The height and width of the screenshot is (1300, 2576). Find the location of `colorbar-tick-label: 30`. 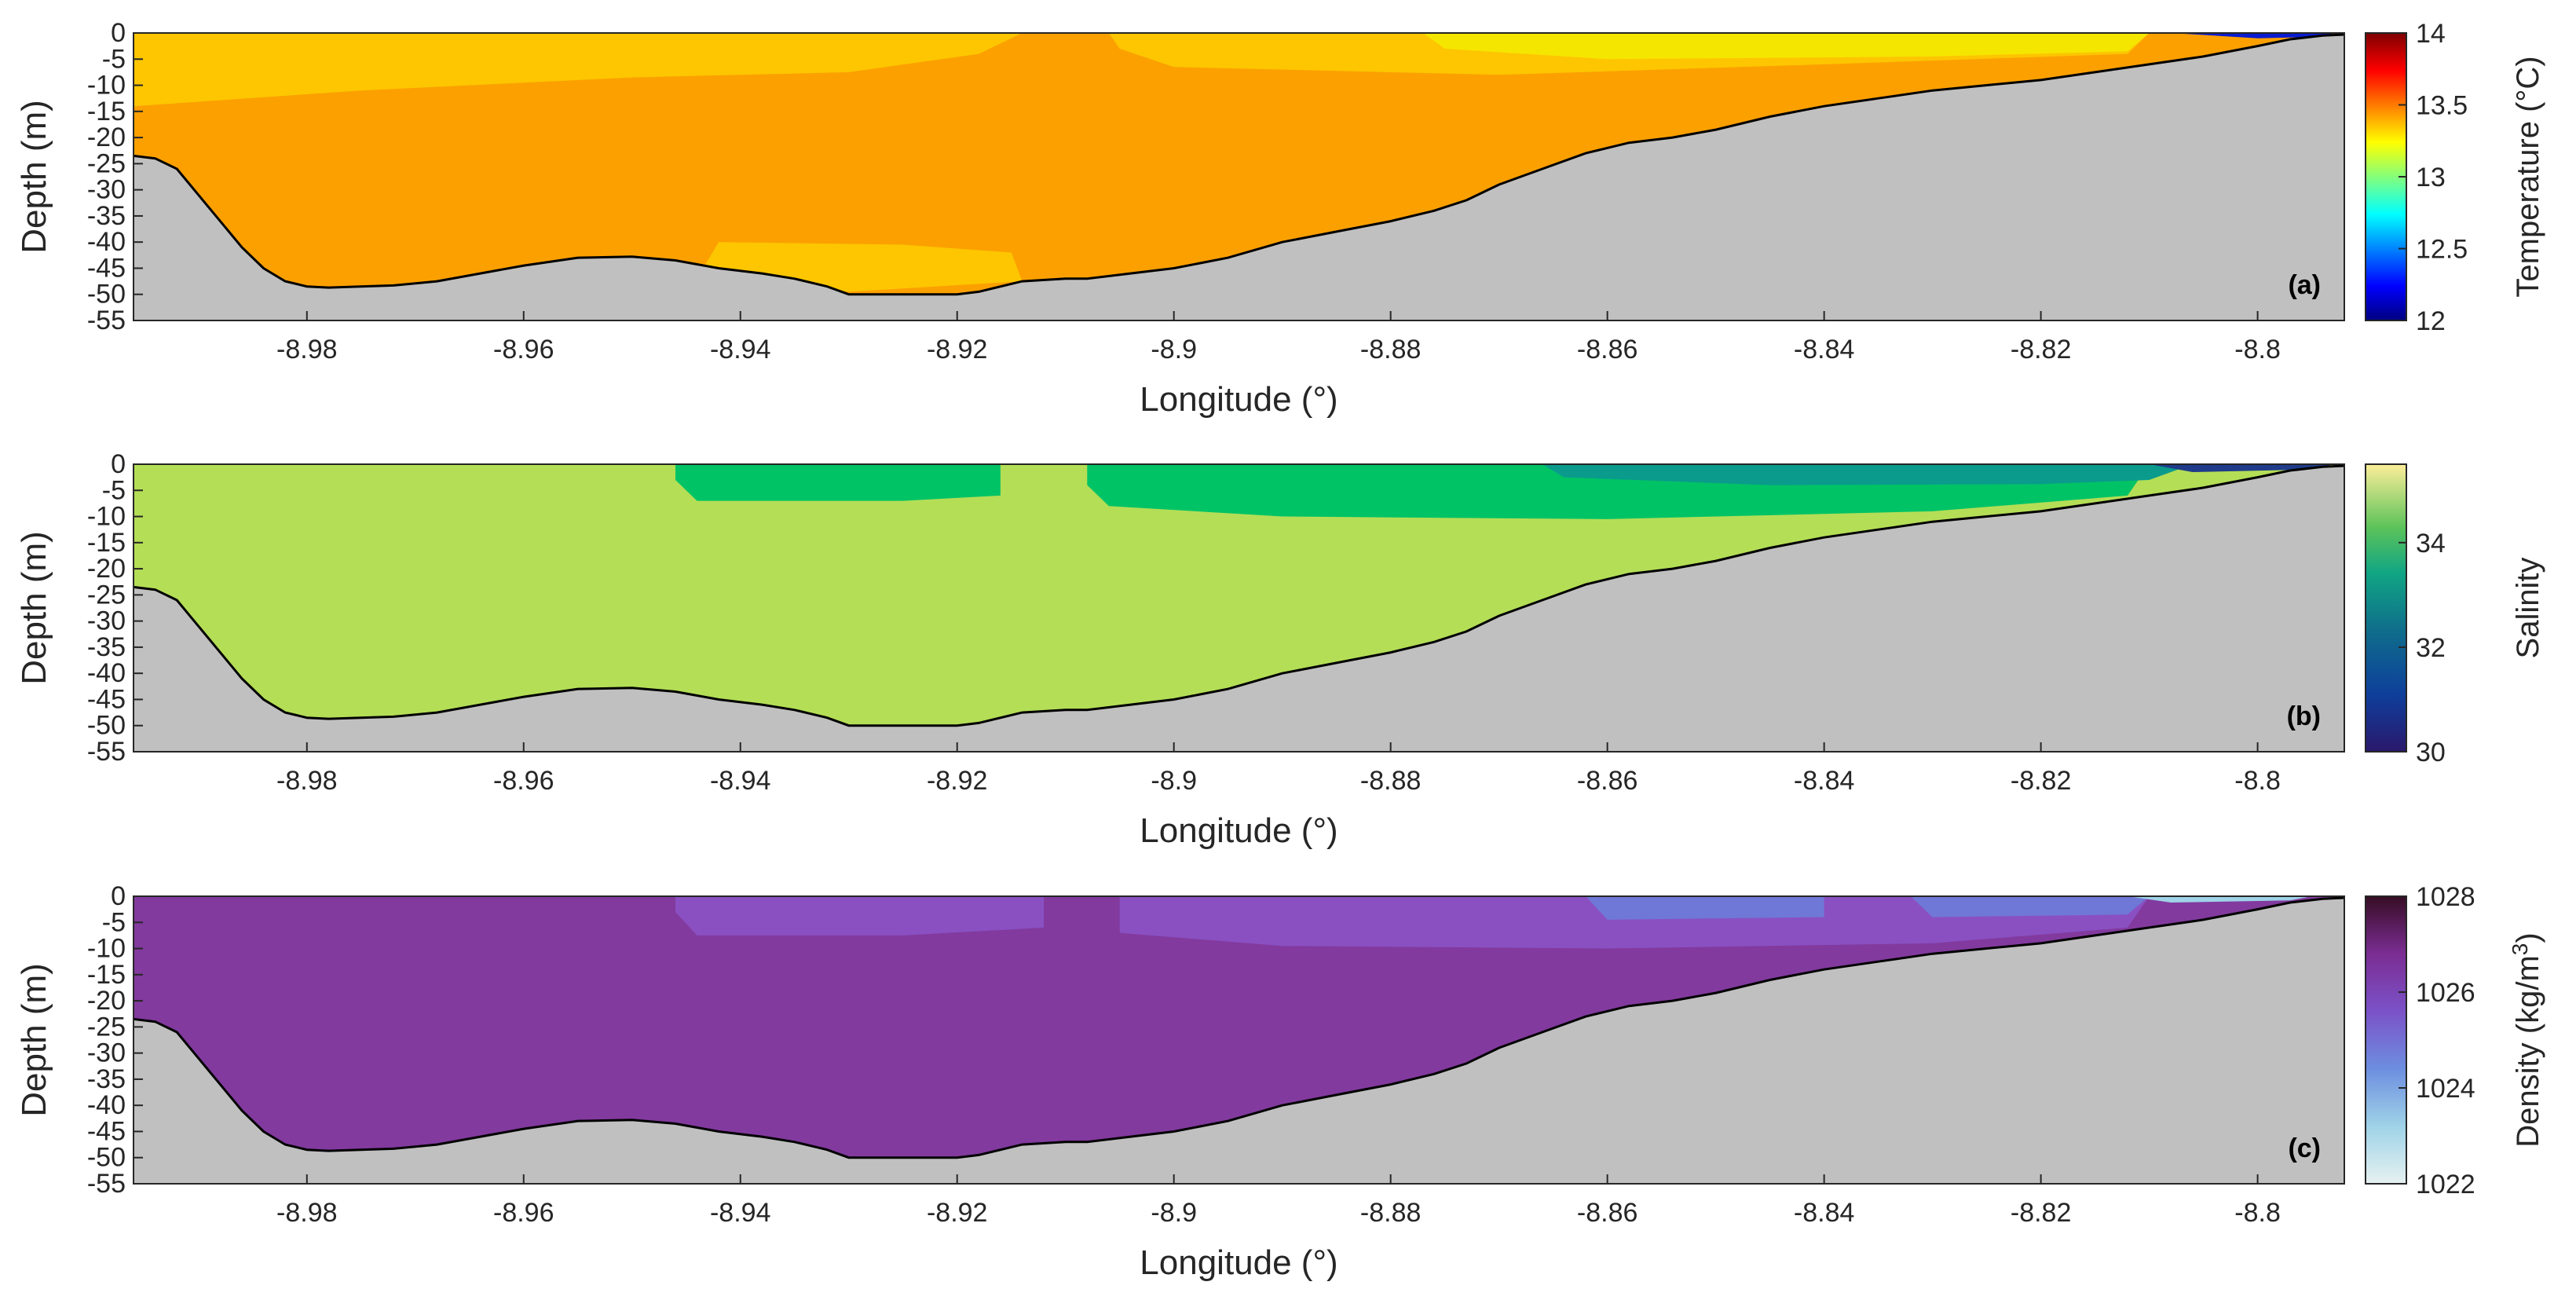

colorbar-tick-label: 30 is located at coordinates (2431, 752).